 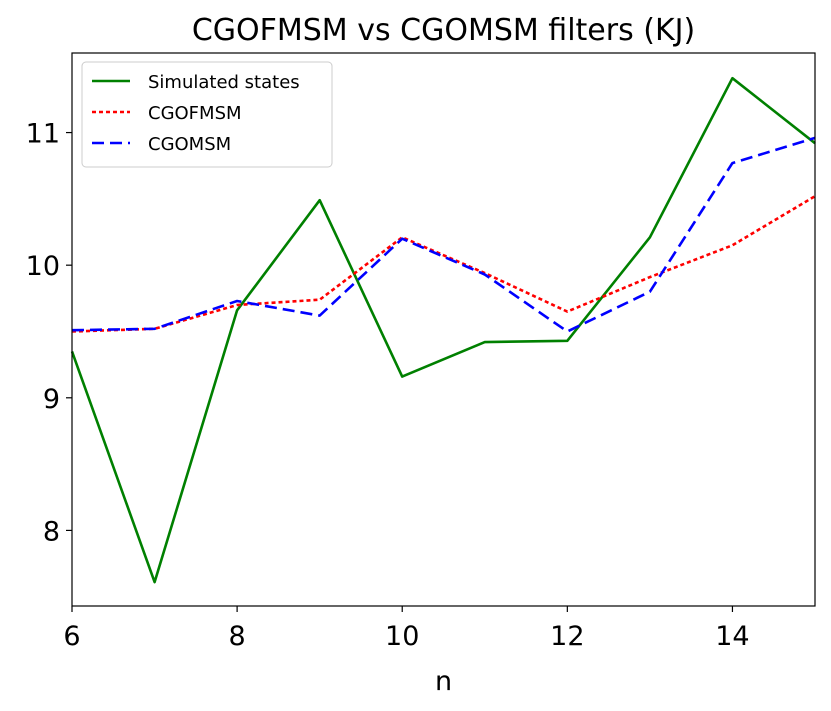 What do you see at coordinates (43, 134) in the screenshot?
I see `y-tick-label: 11` at bounding box center [43, 134].